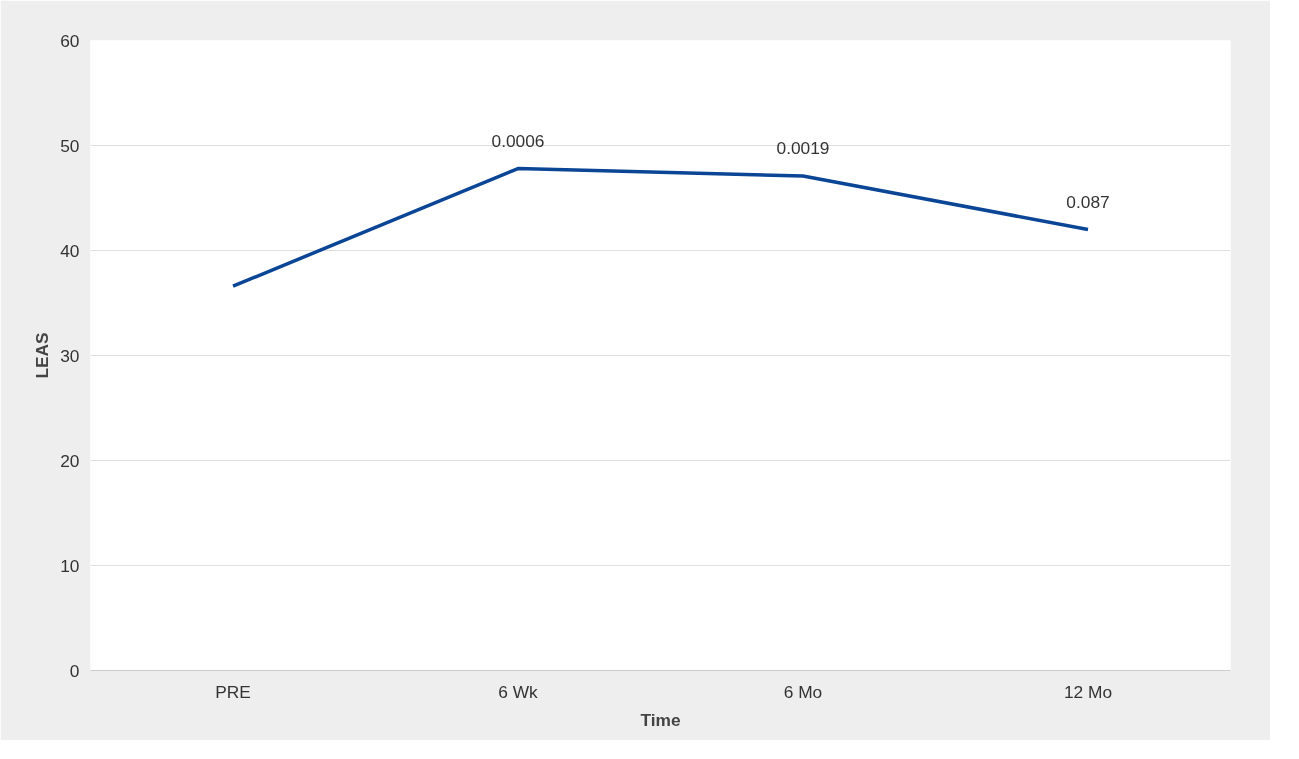  Describe the element at coordinates (70, 460) in the screenshot. I see `y-tick-label: 20` at that location.